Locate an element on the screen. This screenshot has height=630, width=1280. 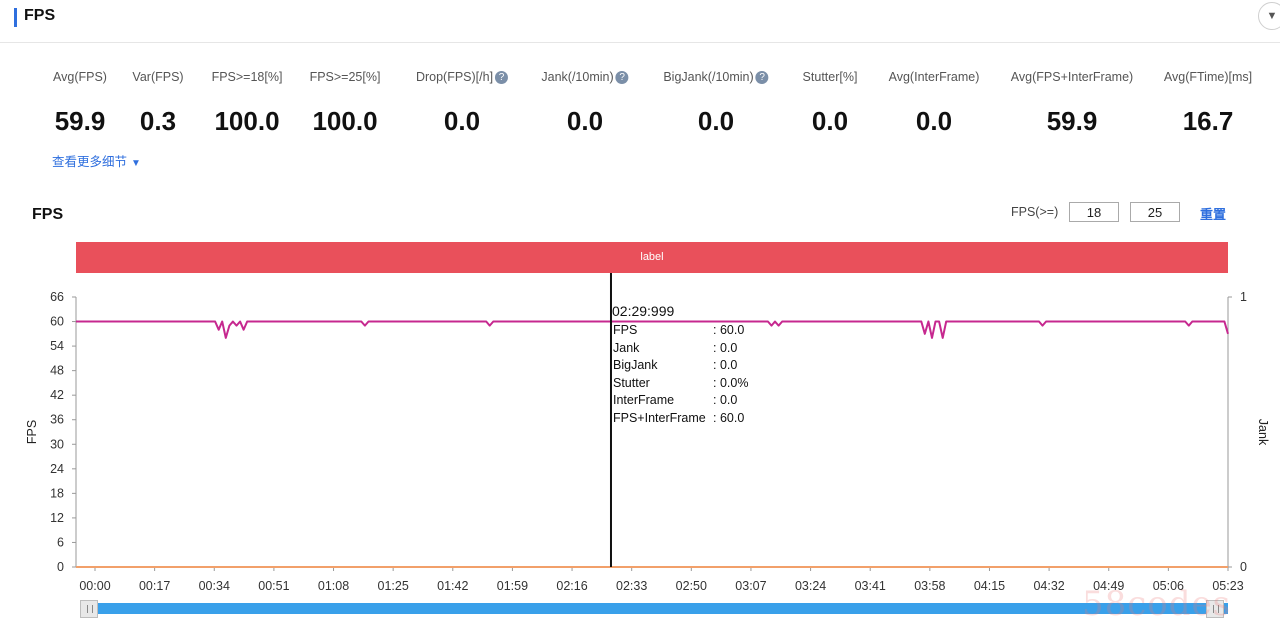
metric-label-text: Drop(FPS)[/h] is located at coordinates (454, 77).